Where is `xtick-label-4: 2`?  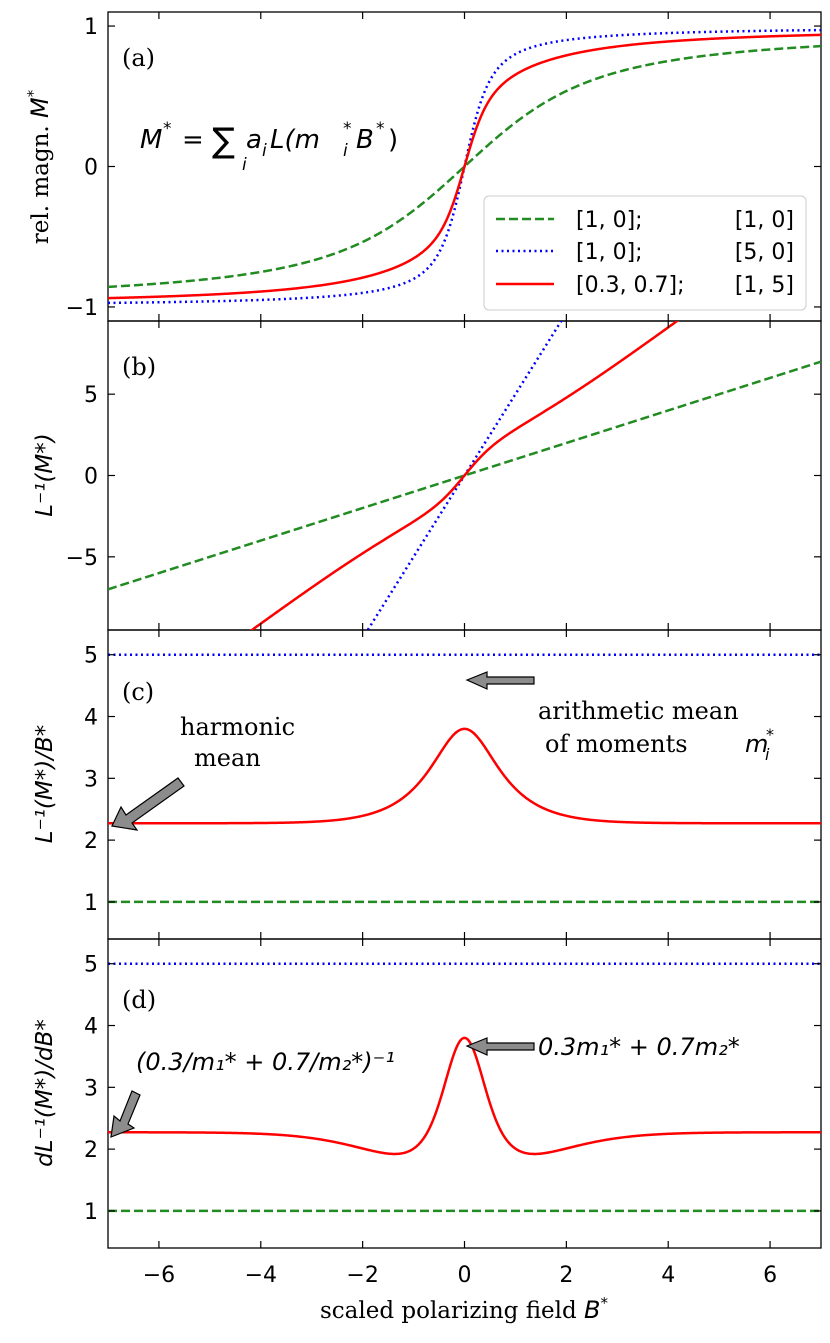
xtick-label-4: 2 is located at coordinates (566, 1275).